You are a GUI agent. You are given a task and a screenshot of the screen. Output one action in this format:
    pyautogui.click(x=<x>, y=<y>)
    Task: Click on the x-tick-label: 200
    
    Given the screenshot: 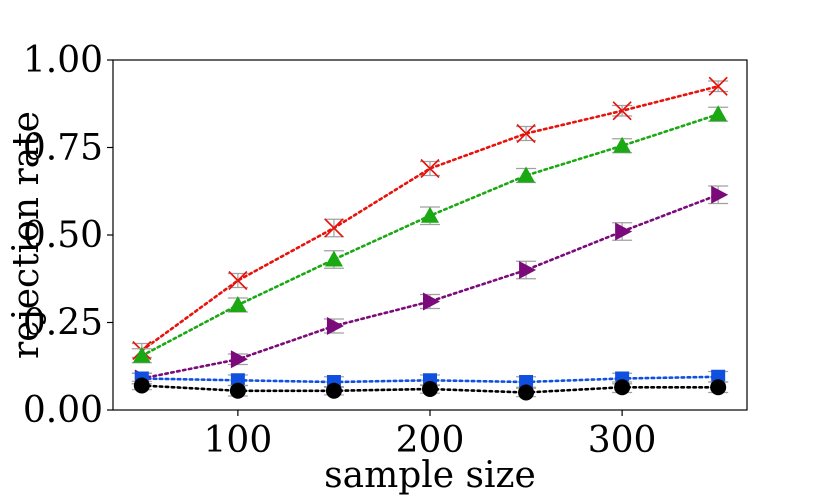 What is the action you would take?
    pyautogui.click(x=430, y=440)
    